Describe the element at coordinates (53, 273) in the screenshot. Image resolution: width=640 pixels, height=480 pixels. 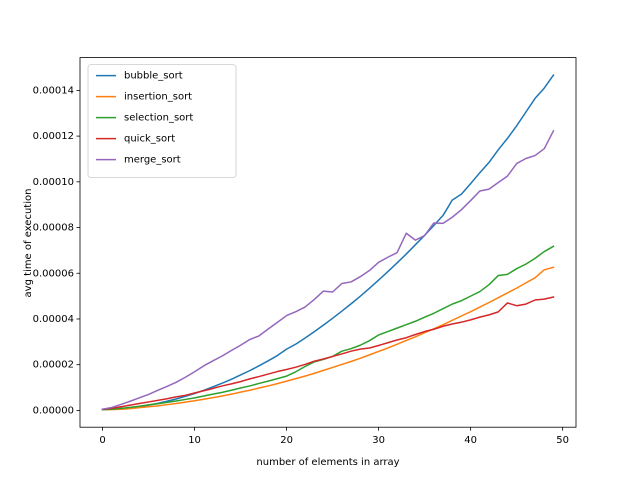
I see `y-tick-label: 0.00006` at that location.